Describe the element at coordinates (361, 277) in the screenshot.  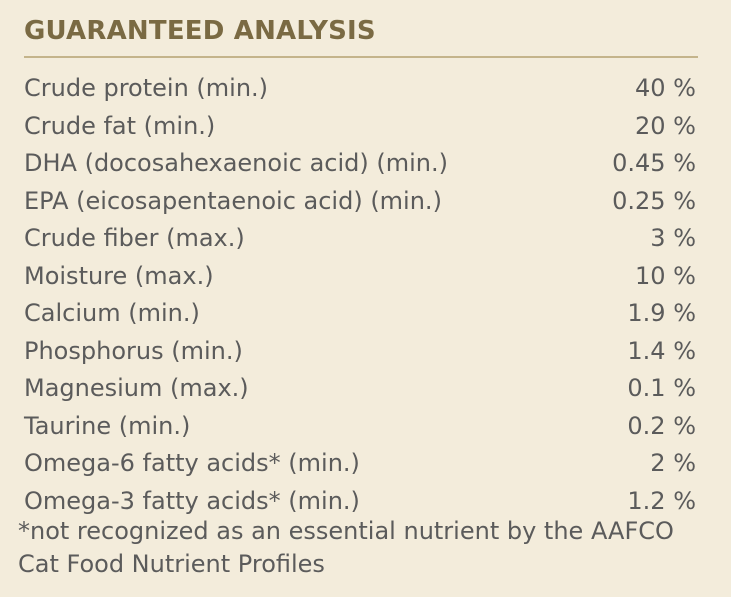
I see `analysis-row-moisture: Moisture (max.) 10 %` at that location.